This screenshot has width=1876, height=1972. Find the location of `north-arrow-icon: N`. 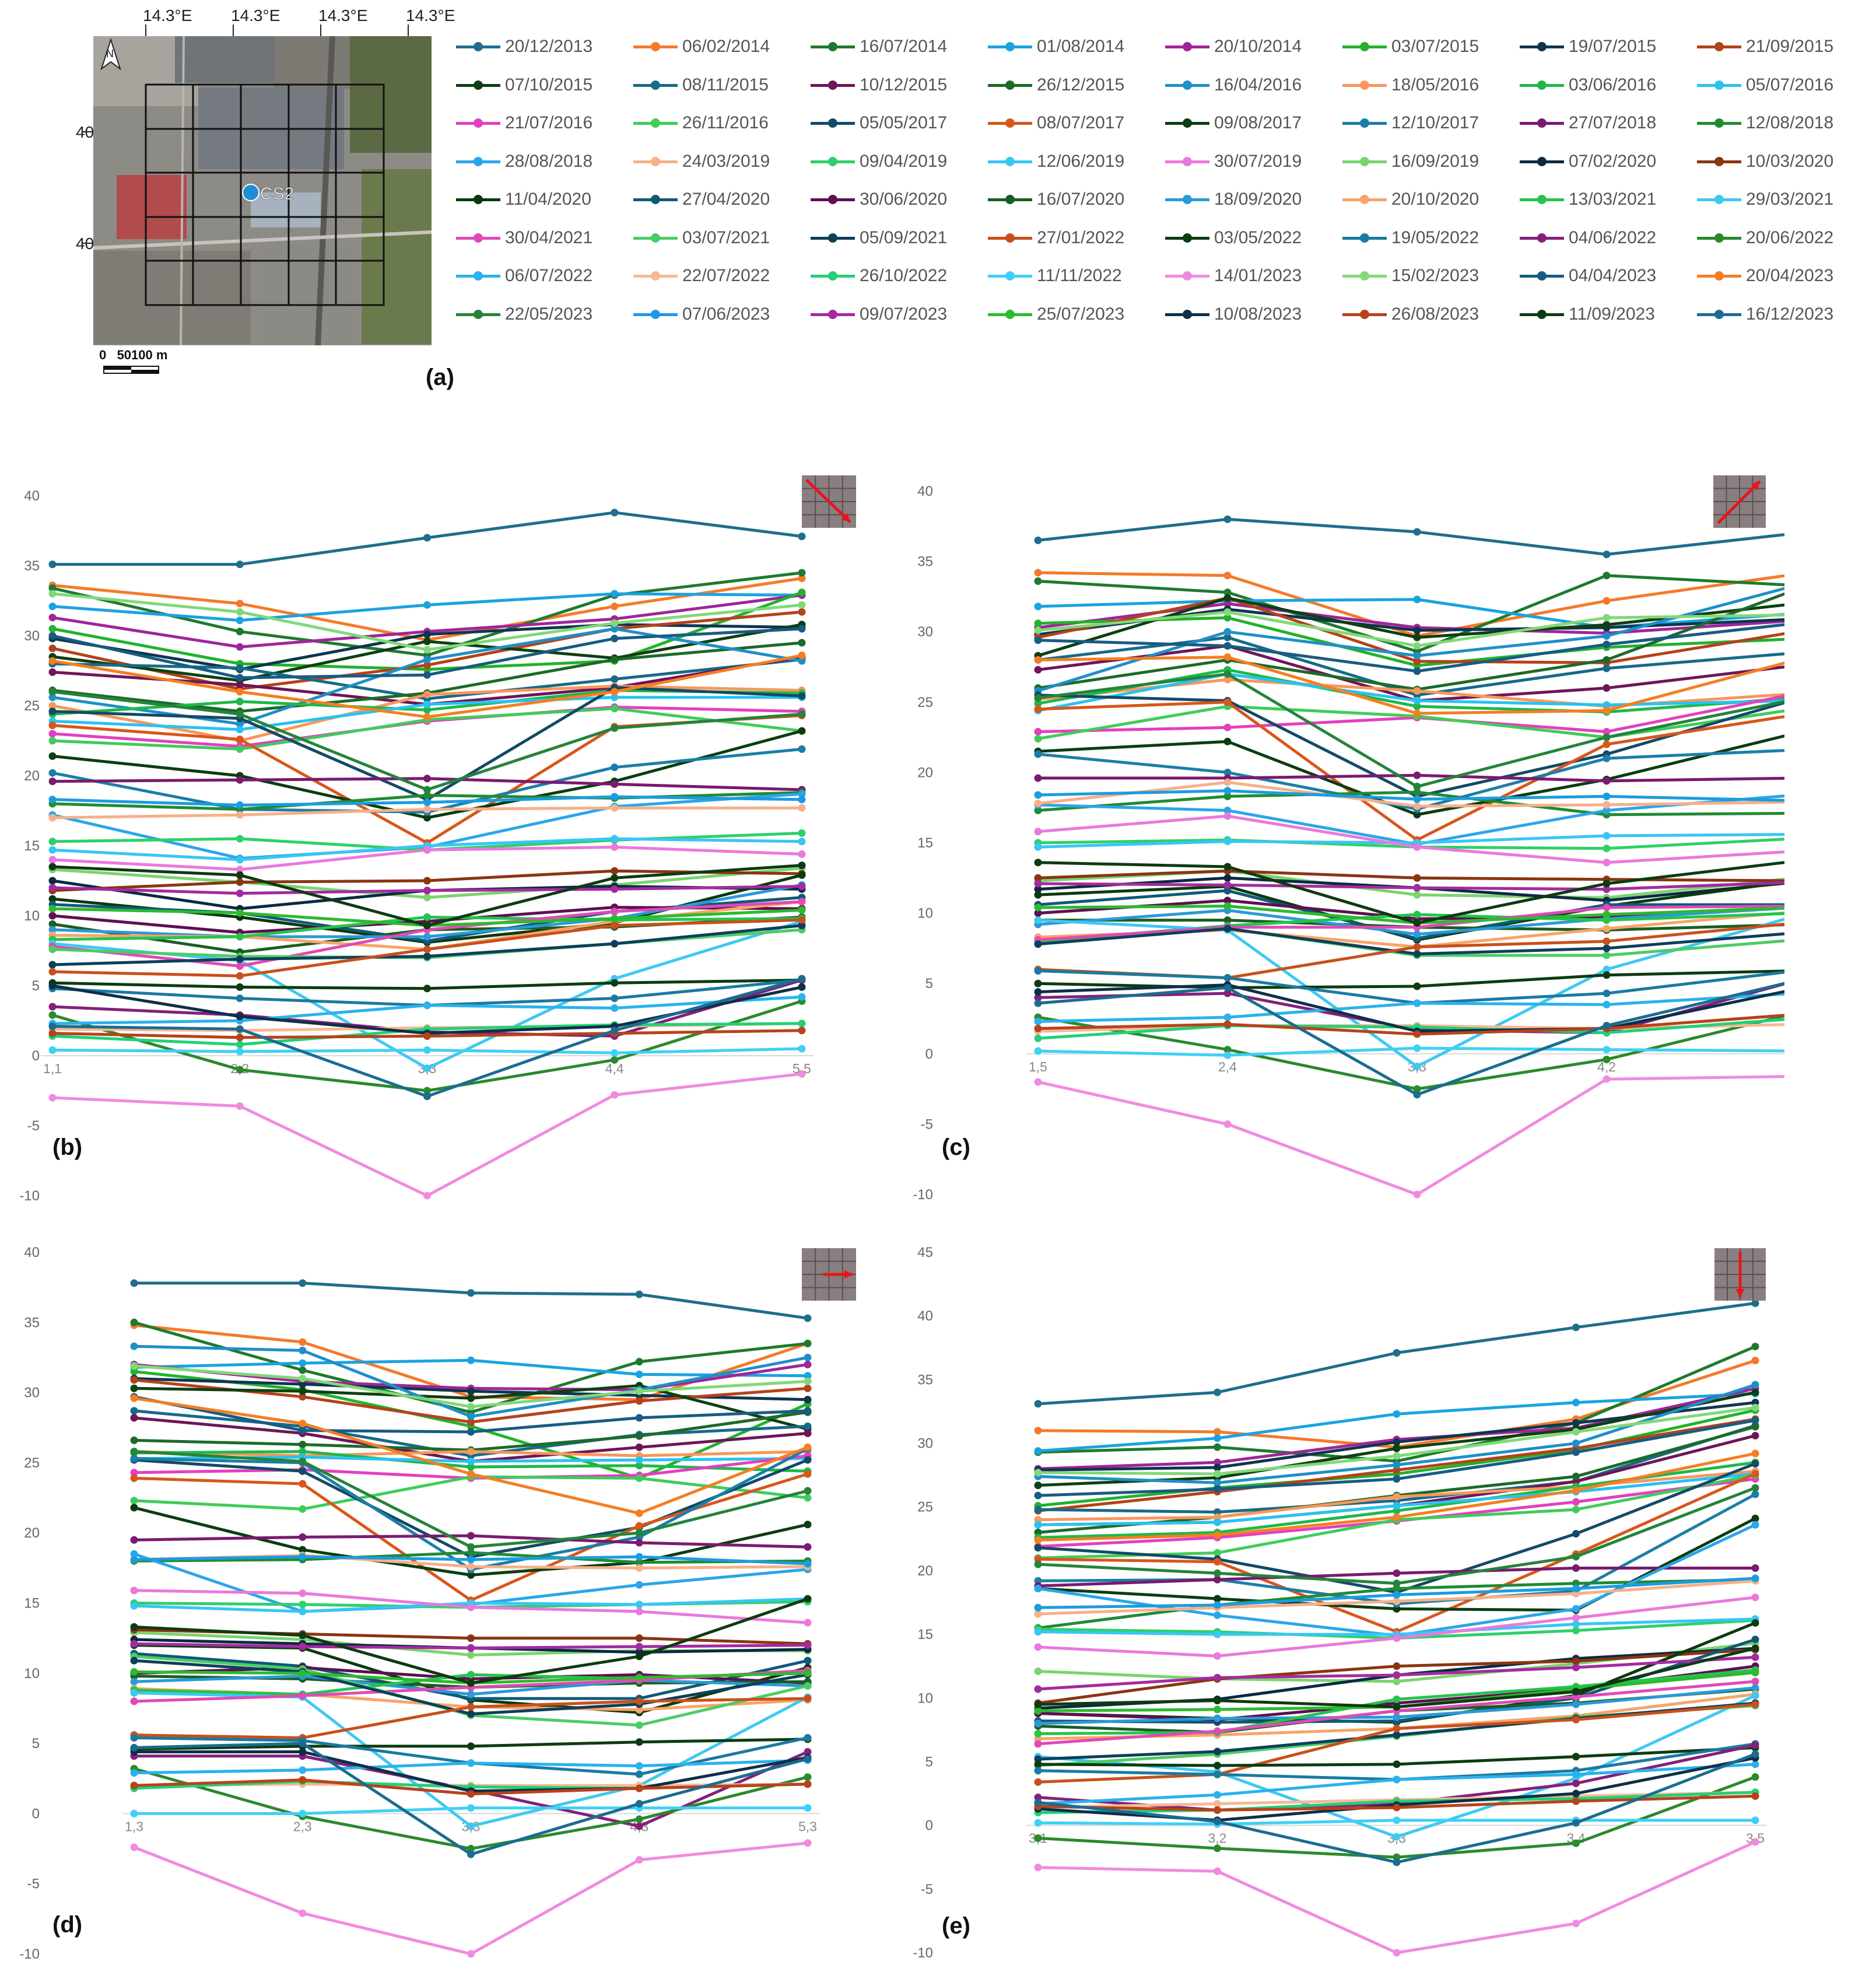

north-arrow-icon: N is located at coordinates (110, 54).